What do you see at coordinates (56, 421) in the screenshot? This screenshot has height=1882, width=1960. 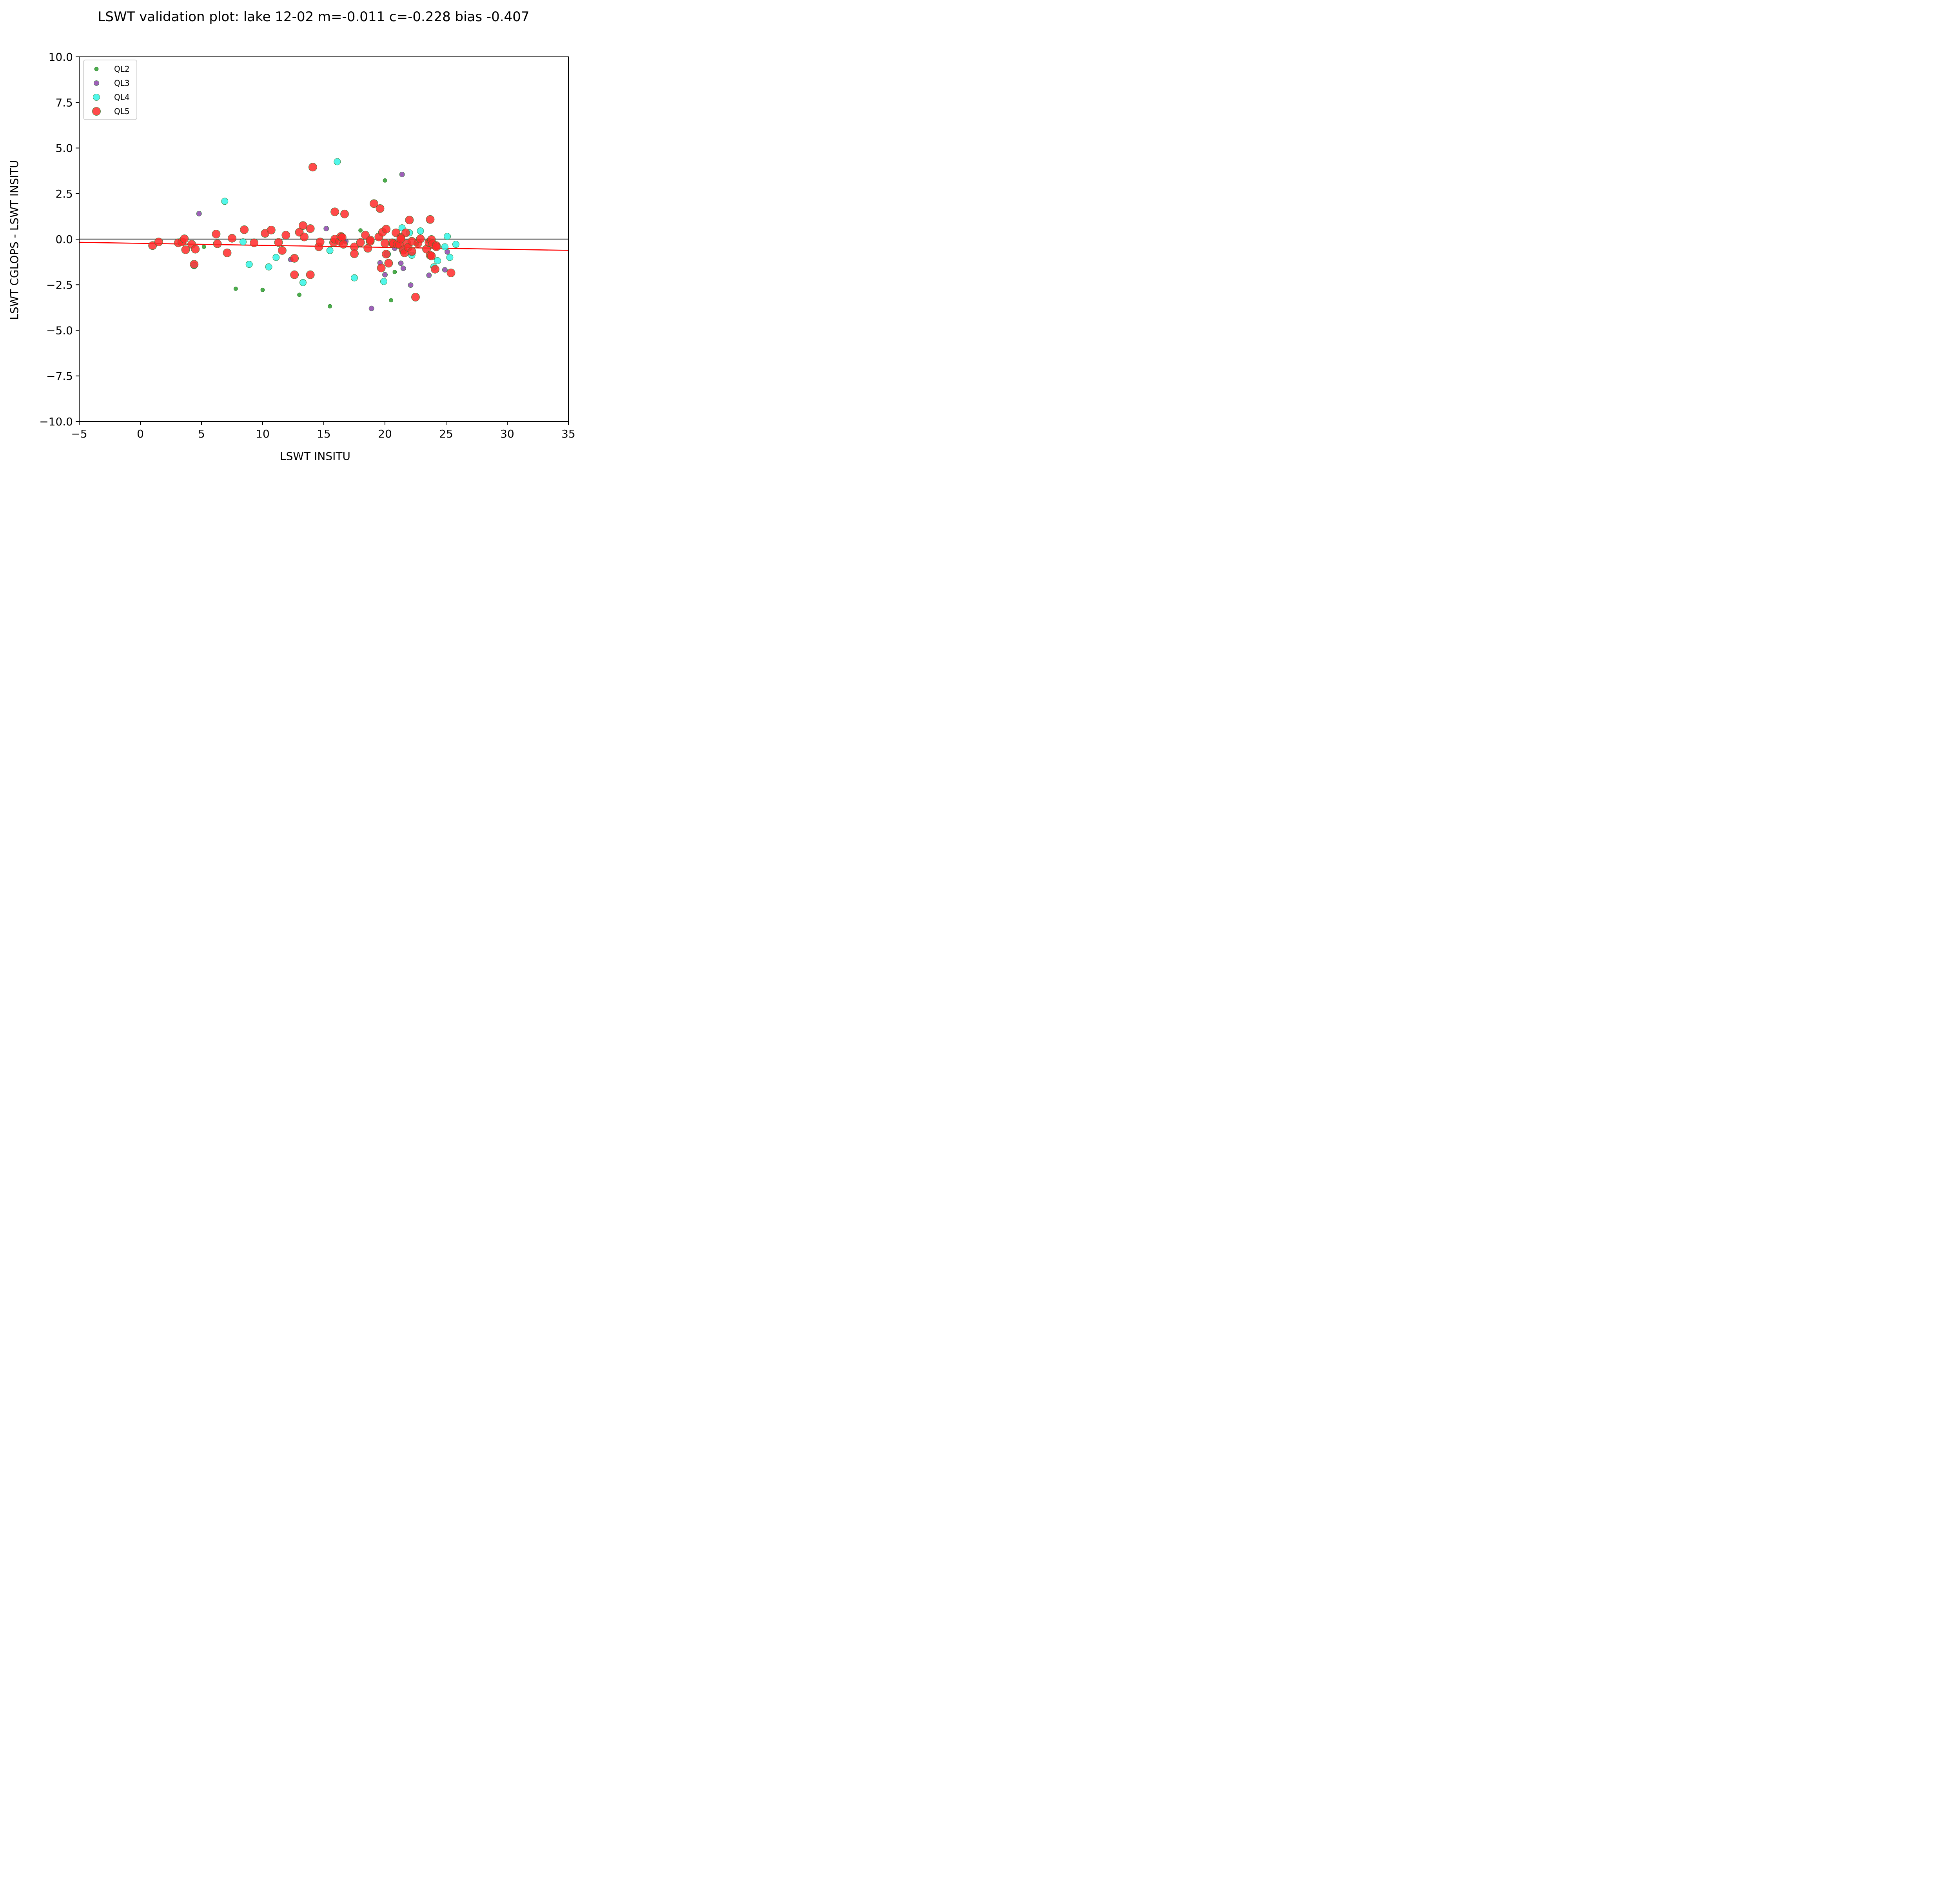 I see `y-tick-label: −10.0` at bounding box center [56, 421].